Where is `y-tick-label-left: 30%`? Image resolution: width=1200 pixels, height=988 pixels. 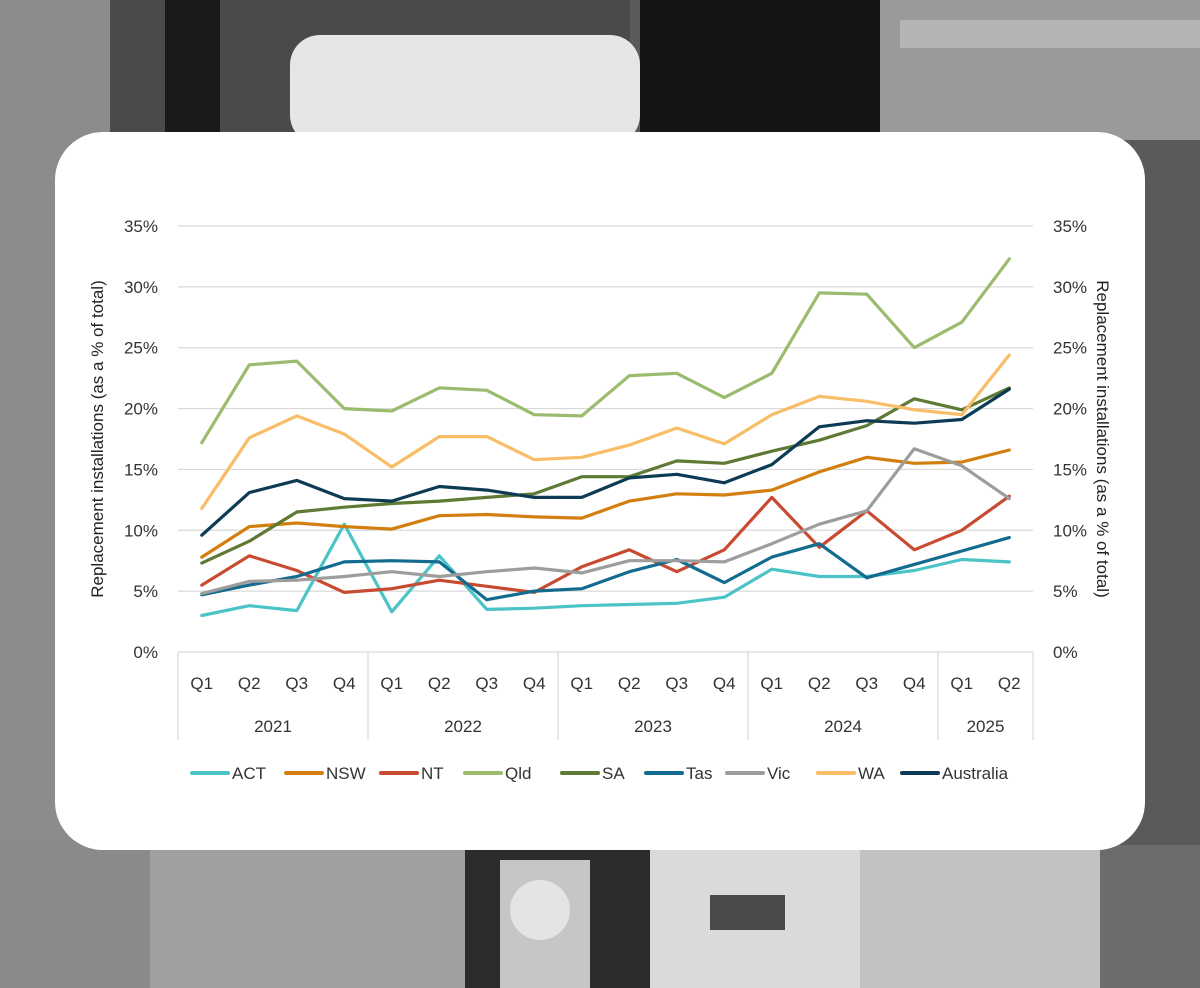
y-tick-label-left: 30% is located at coordinates (141, 287).